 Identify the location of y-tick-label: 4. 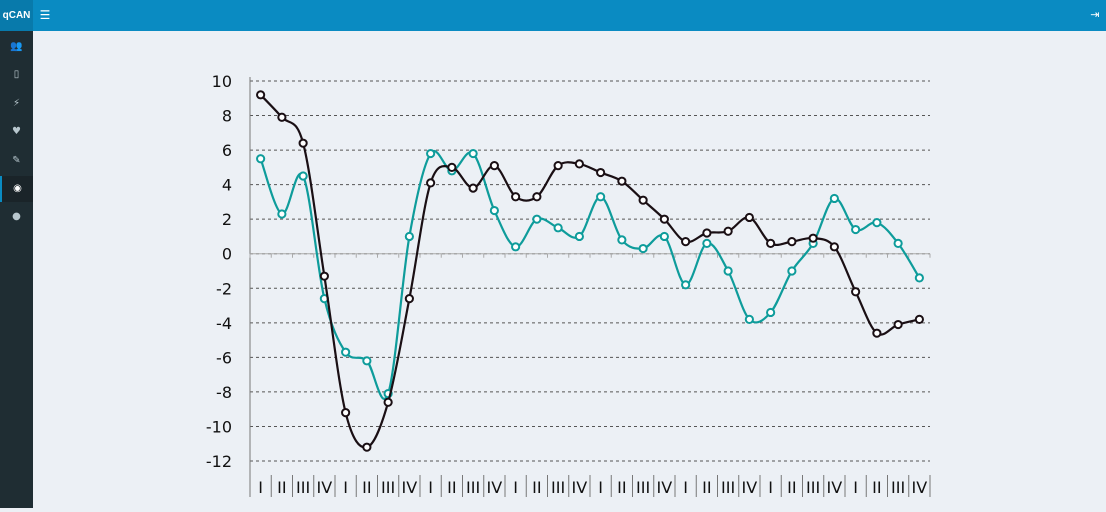
(227, 185).